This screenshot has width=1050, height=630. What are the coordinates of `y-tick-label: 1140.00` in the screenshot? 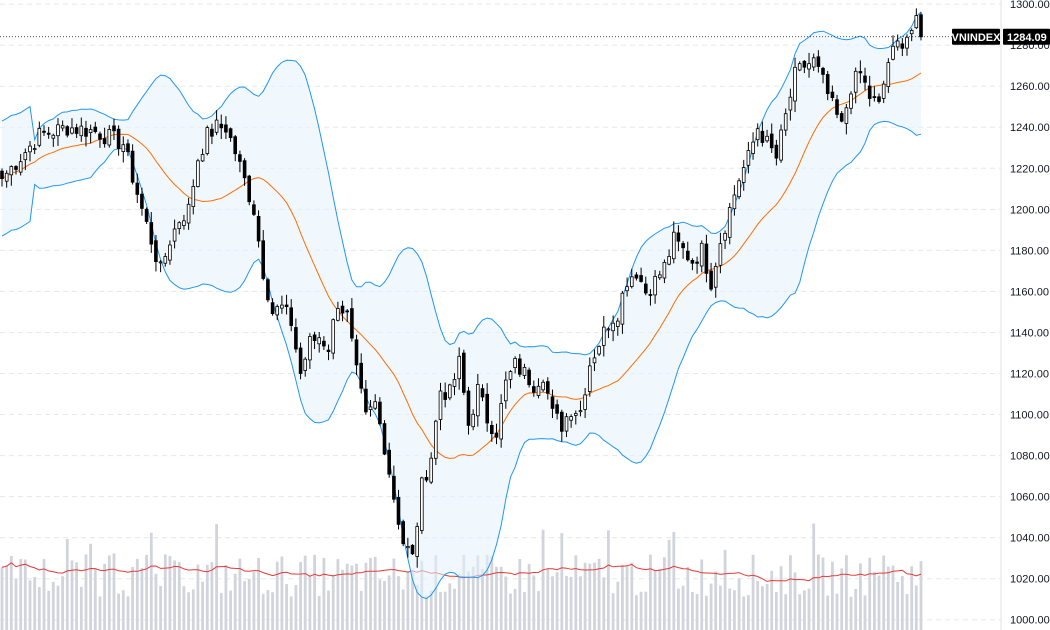 It's located at (1029, 333).